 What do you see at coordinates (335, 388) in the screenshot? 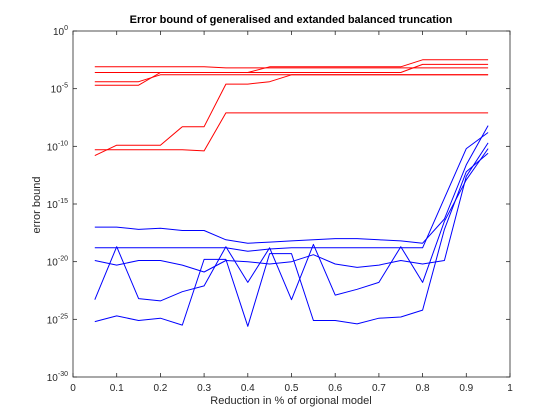
I see `x-tick-label: 0.6` at bounding box center [335, 388].